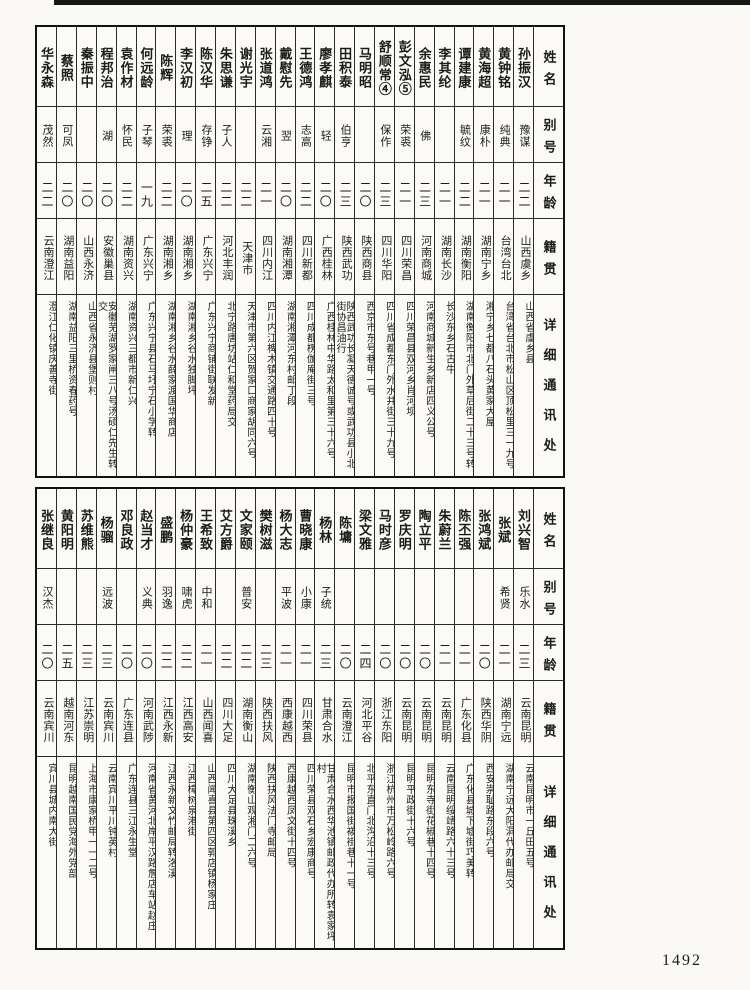 This screenshot has width=750, height=990. Describe the element at coordinates (345, 385) in the screenshot. I see `person-address: 陕西武功长凝天德诚号或武功县小北街协昌油行` at that location.